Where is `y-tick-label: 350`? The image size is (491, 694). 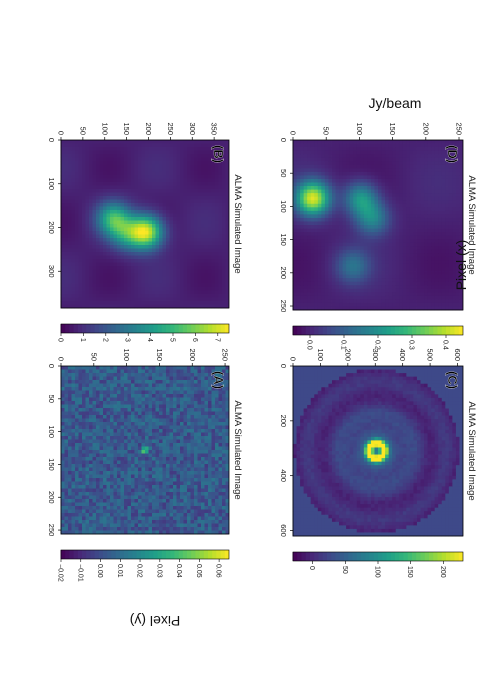 y-tick-label: 350 is located at coordinates (214, 128).